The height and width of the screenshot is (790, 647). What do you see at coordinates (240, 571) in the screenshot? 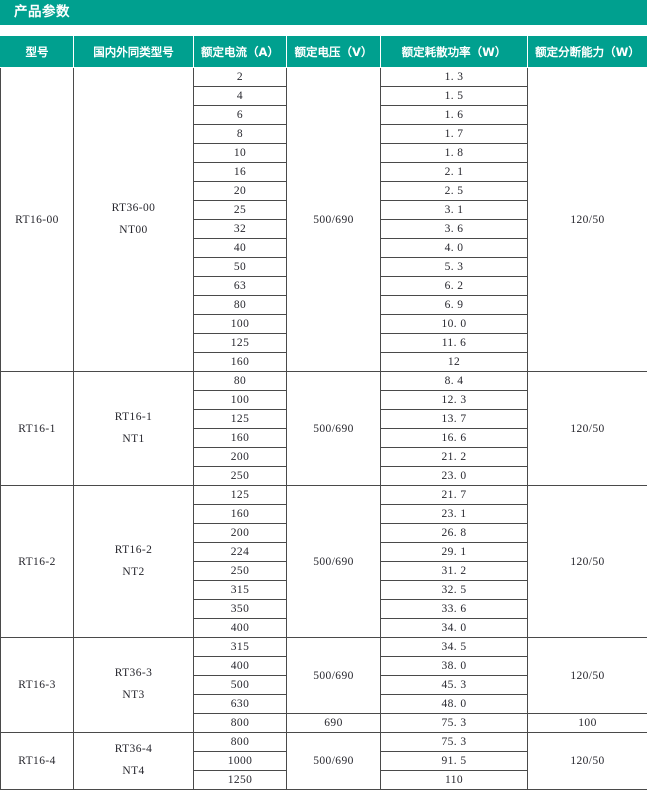
I see `cell-rated-current: 250` at bounding box center [240, 571].